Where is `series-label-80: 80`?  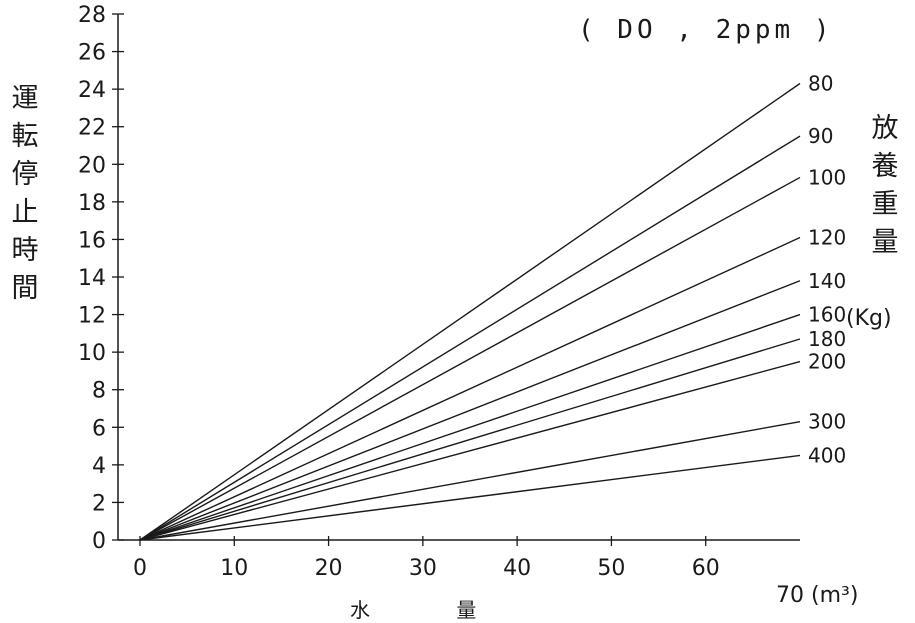 series-label-80: 80 is located at coordinates (820, 84).